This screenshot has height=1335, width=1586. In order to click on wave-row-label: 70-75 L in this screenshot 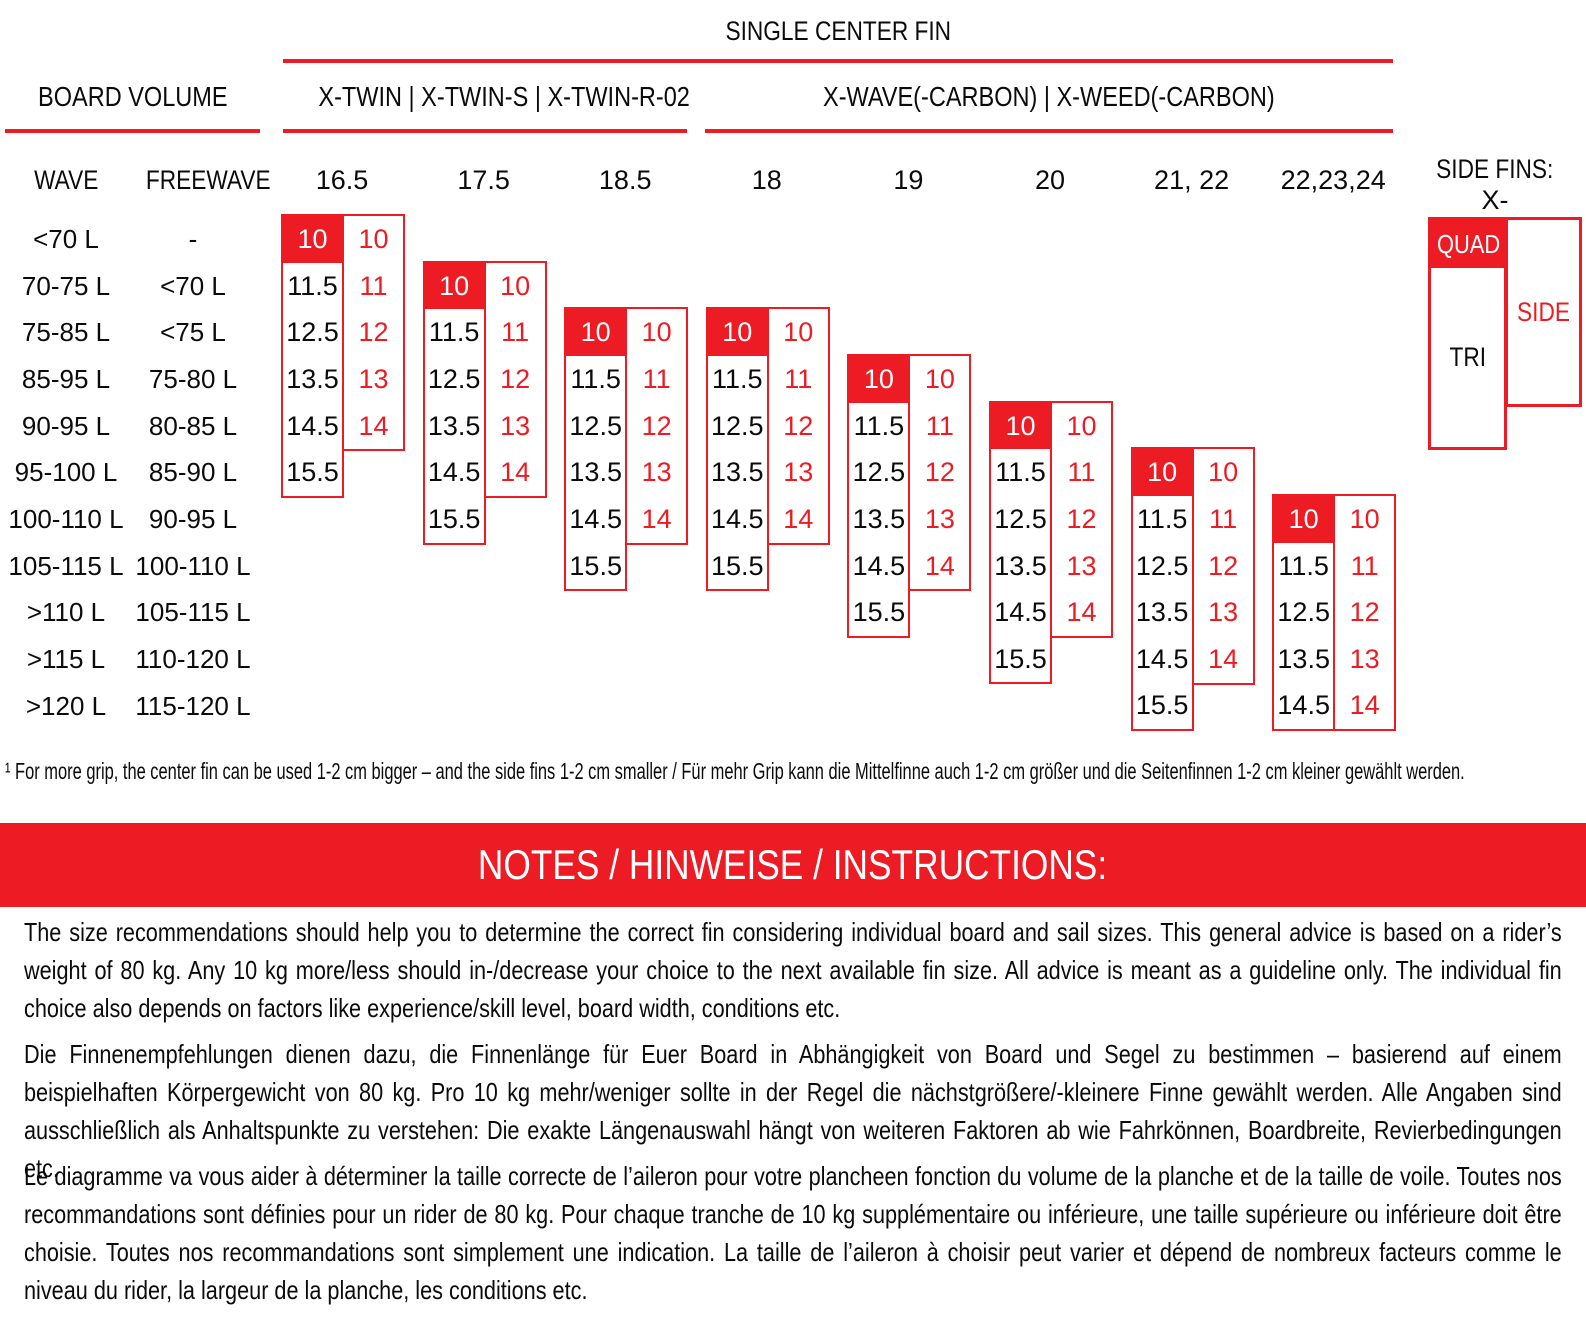, I will do `click(66, 285)`.